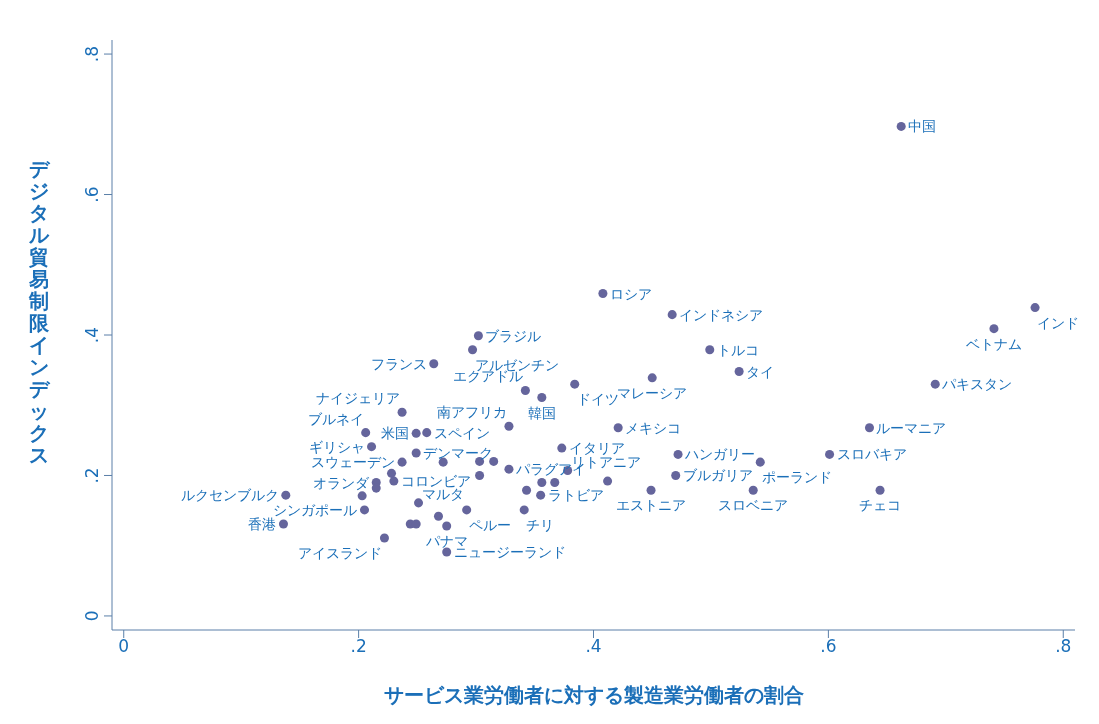 Image resolution: width=1099 pixels, height=724 pixels. What do you see at coordinates (336, 446) in the screenshot?
I see `annotation: ギリシャ` at bounding box center [336, 446].